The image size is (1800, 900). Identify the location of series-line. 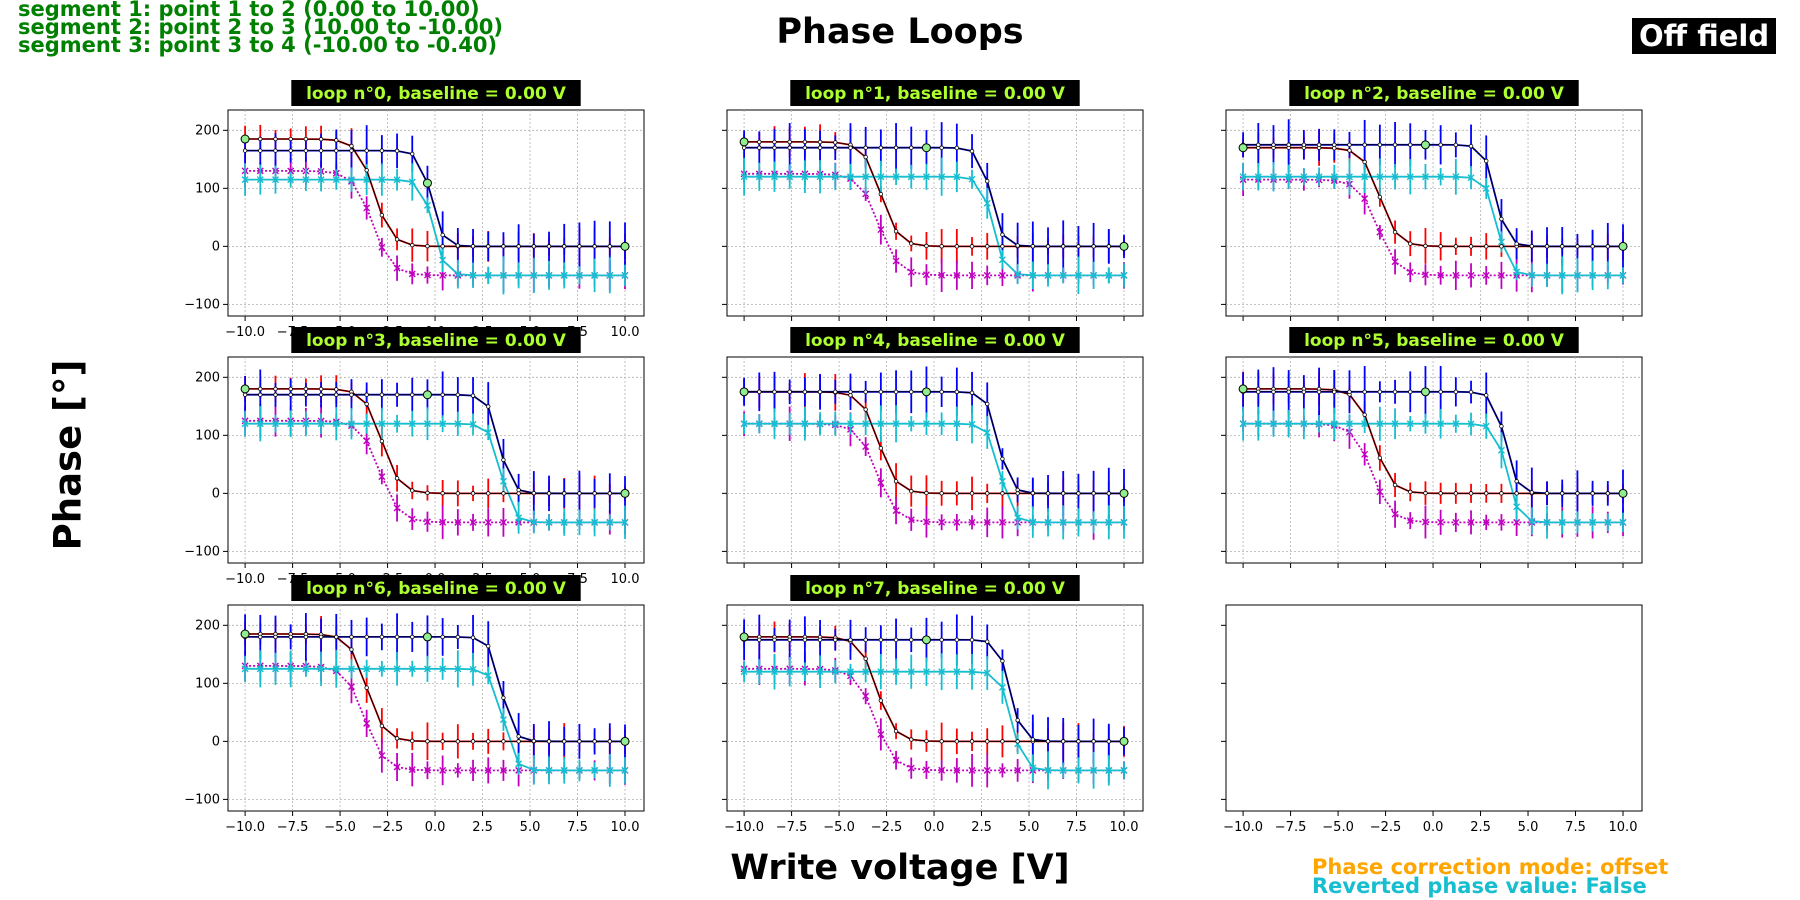
(934, 473).